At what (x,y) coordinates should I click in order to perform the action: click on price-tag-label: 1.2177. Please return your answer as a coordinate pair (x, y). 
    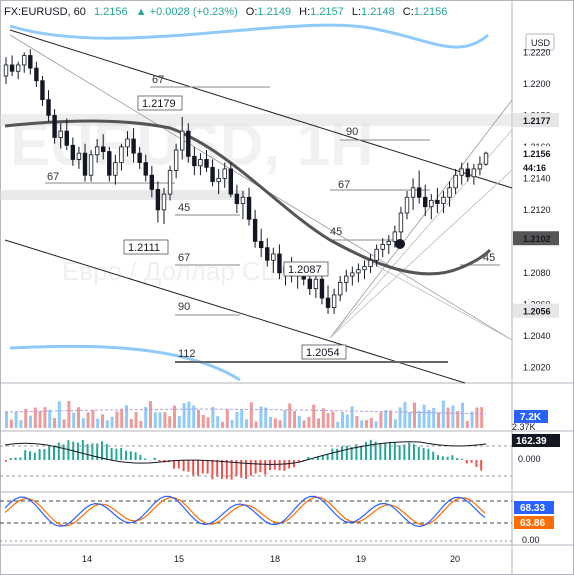
    Looking at the image, I should click on (537, 121).